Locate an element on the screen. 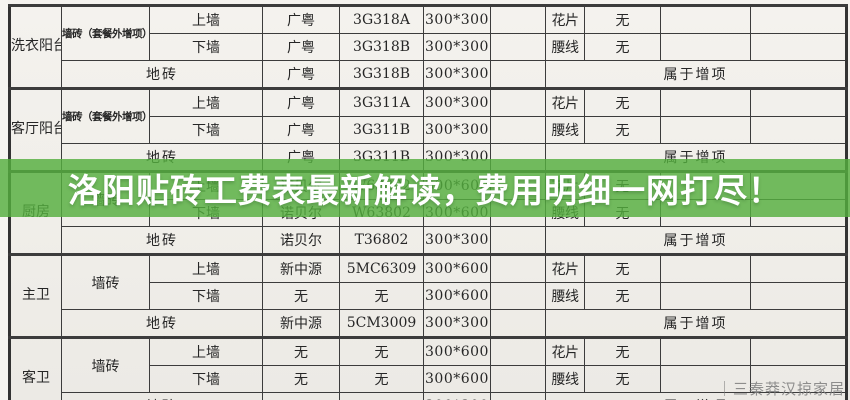  banner-title: 洛阳贴砖工费表最新解读，费用明细一网打尽！ is located at coordinates (425, 190).